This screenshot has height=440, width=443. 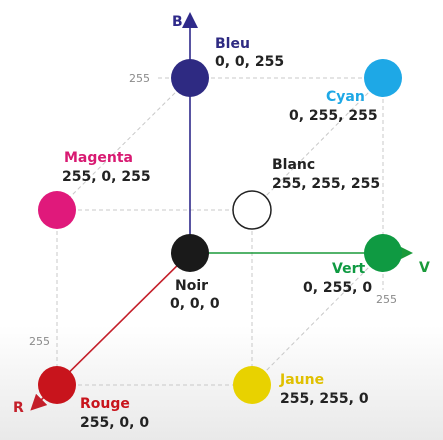 What do you see at coordinates (195, 304) in the screenshot?
I see `label-noir-value: 0, 0, 0` at bounding box center [195, 304].